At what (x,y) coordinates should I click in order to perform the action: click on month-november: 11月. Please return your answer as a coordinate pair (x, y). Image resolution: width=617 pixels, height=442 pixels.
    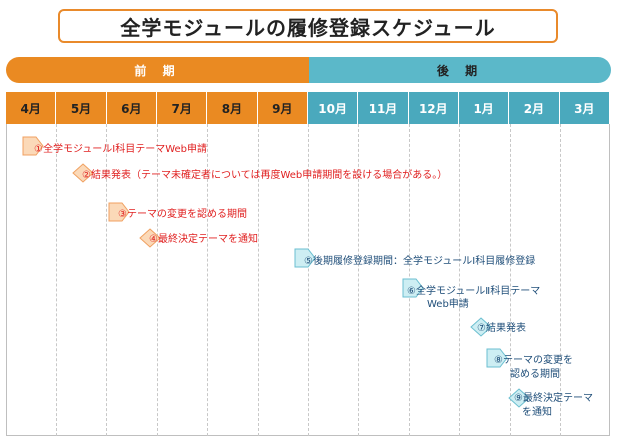
    Looking at the image, I should click on (383, 108).